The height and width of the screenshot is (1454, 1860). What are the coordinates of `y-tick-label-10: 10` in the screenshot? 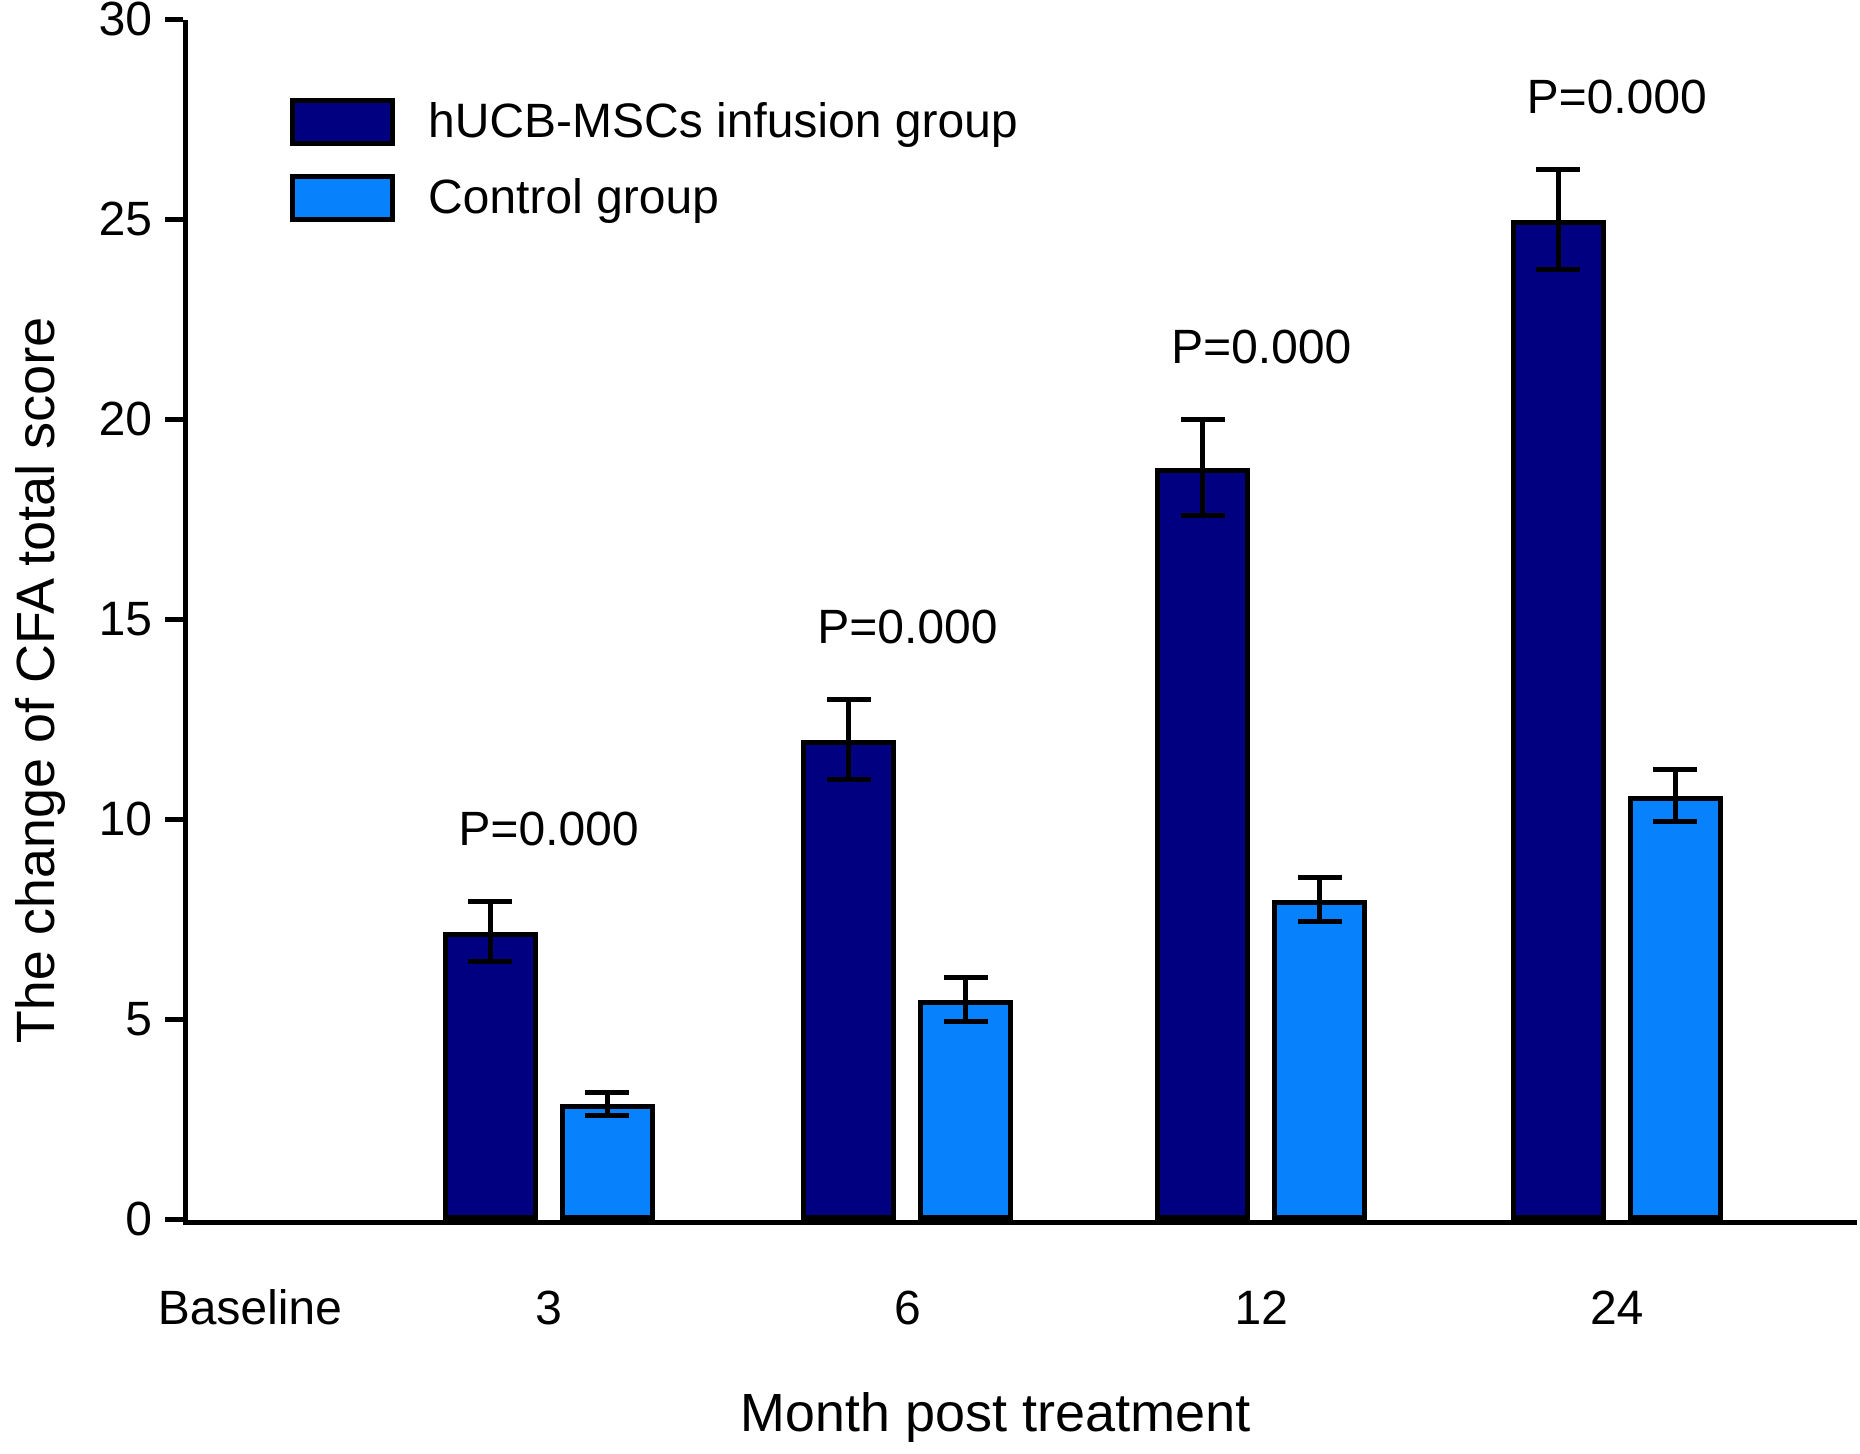 It's located at (125, 819).